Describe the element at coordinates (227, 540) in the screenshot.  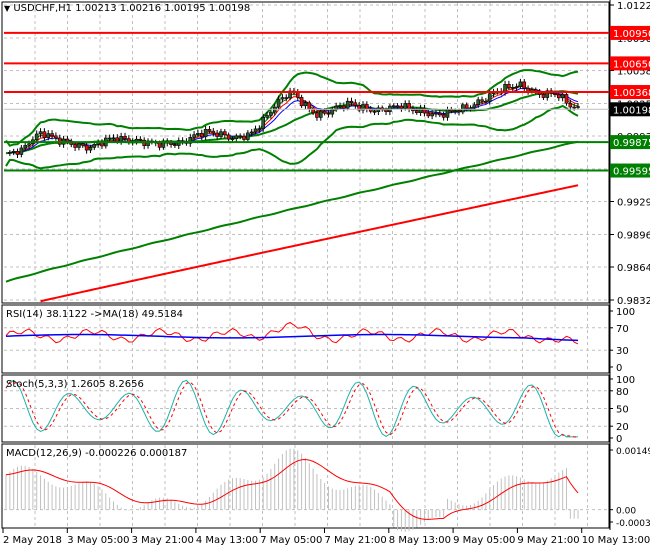
I see `time-tick: 4 May 13:00` at that location.